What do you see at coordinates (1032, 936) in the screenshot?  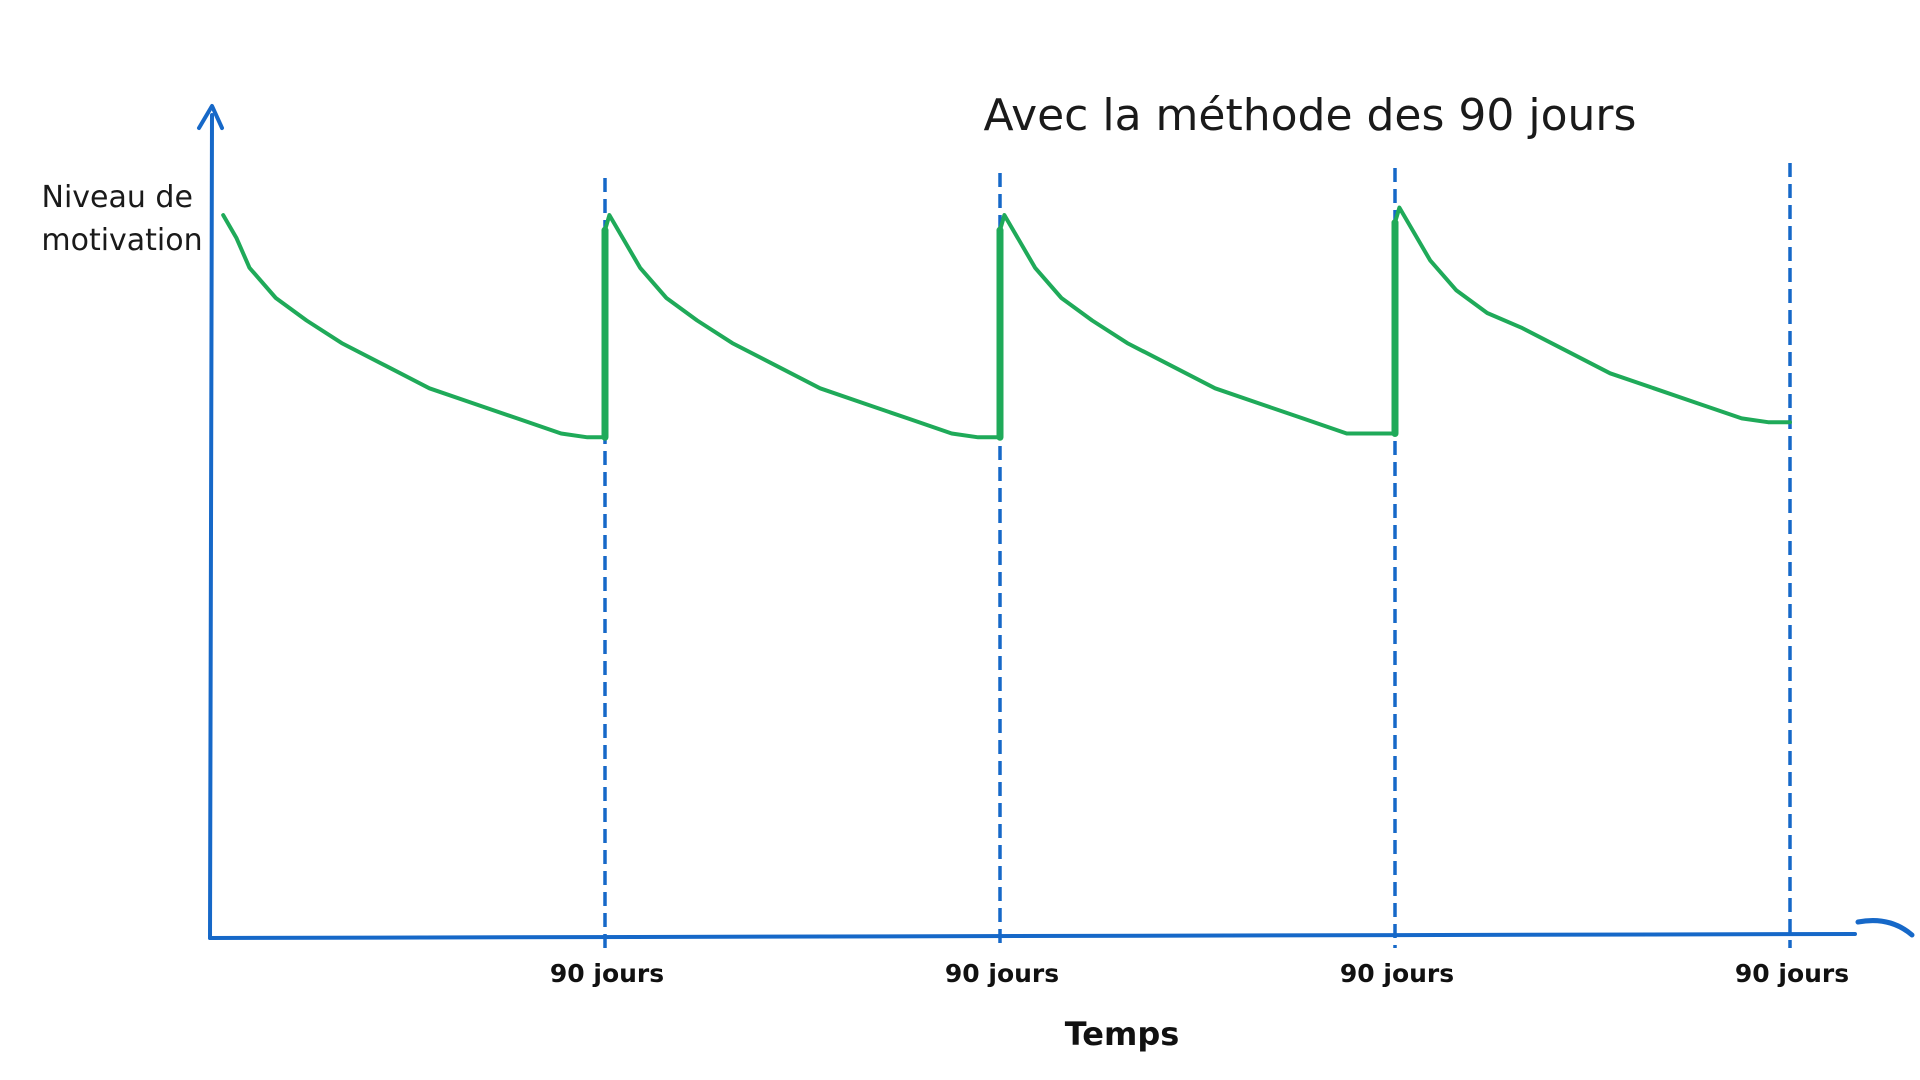 I see `x-axis` at bounding box center [1032, 936].